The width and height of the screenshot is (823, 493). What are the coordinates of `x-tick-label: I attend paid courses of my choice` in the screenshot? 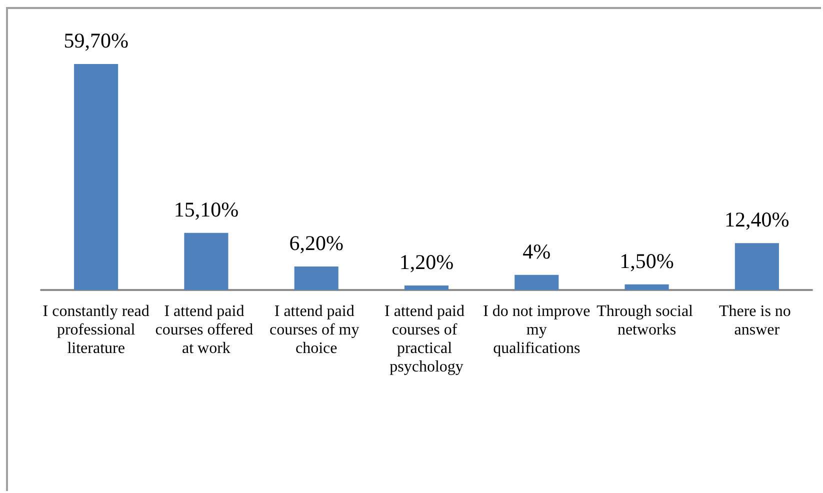 It's located at (316, 329).